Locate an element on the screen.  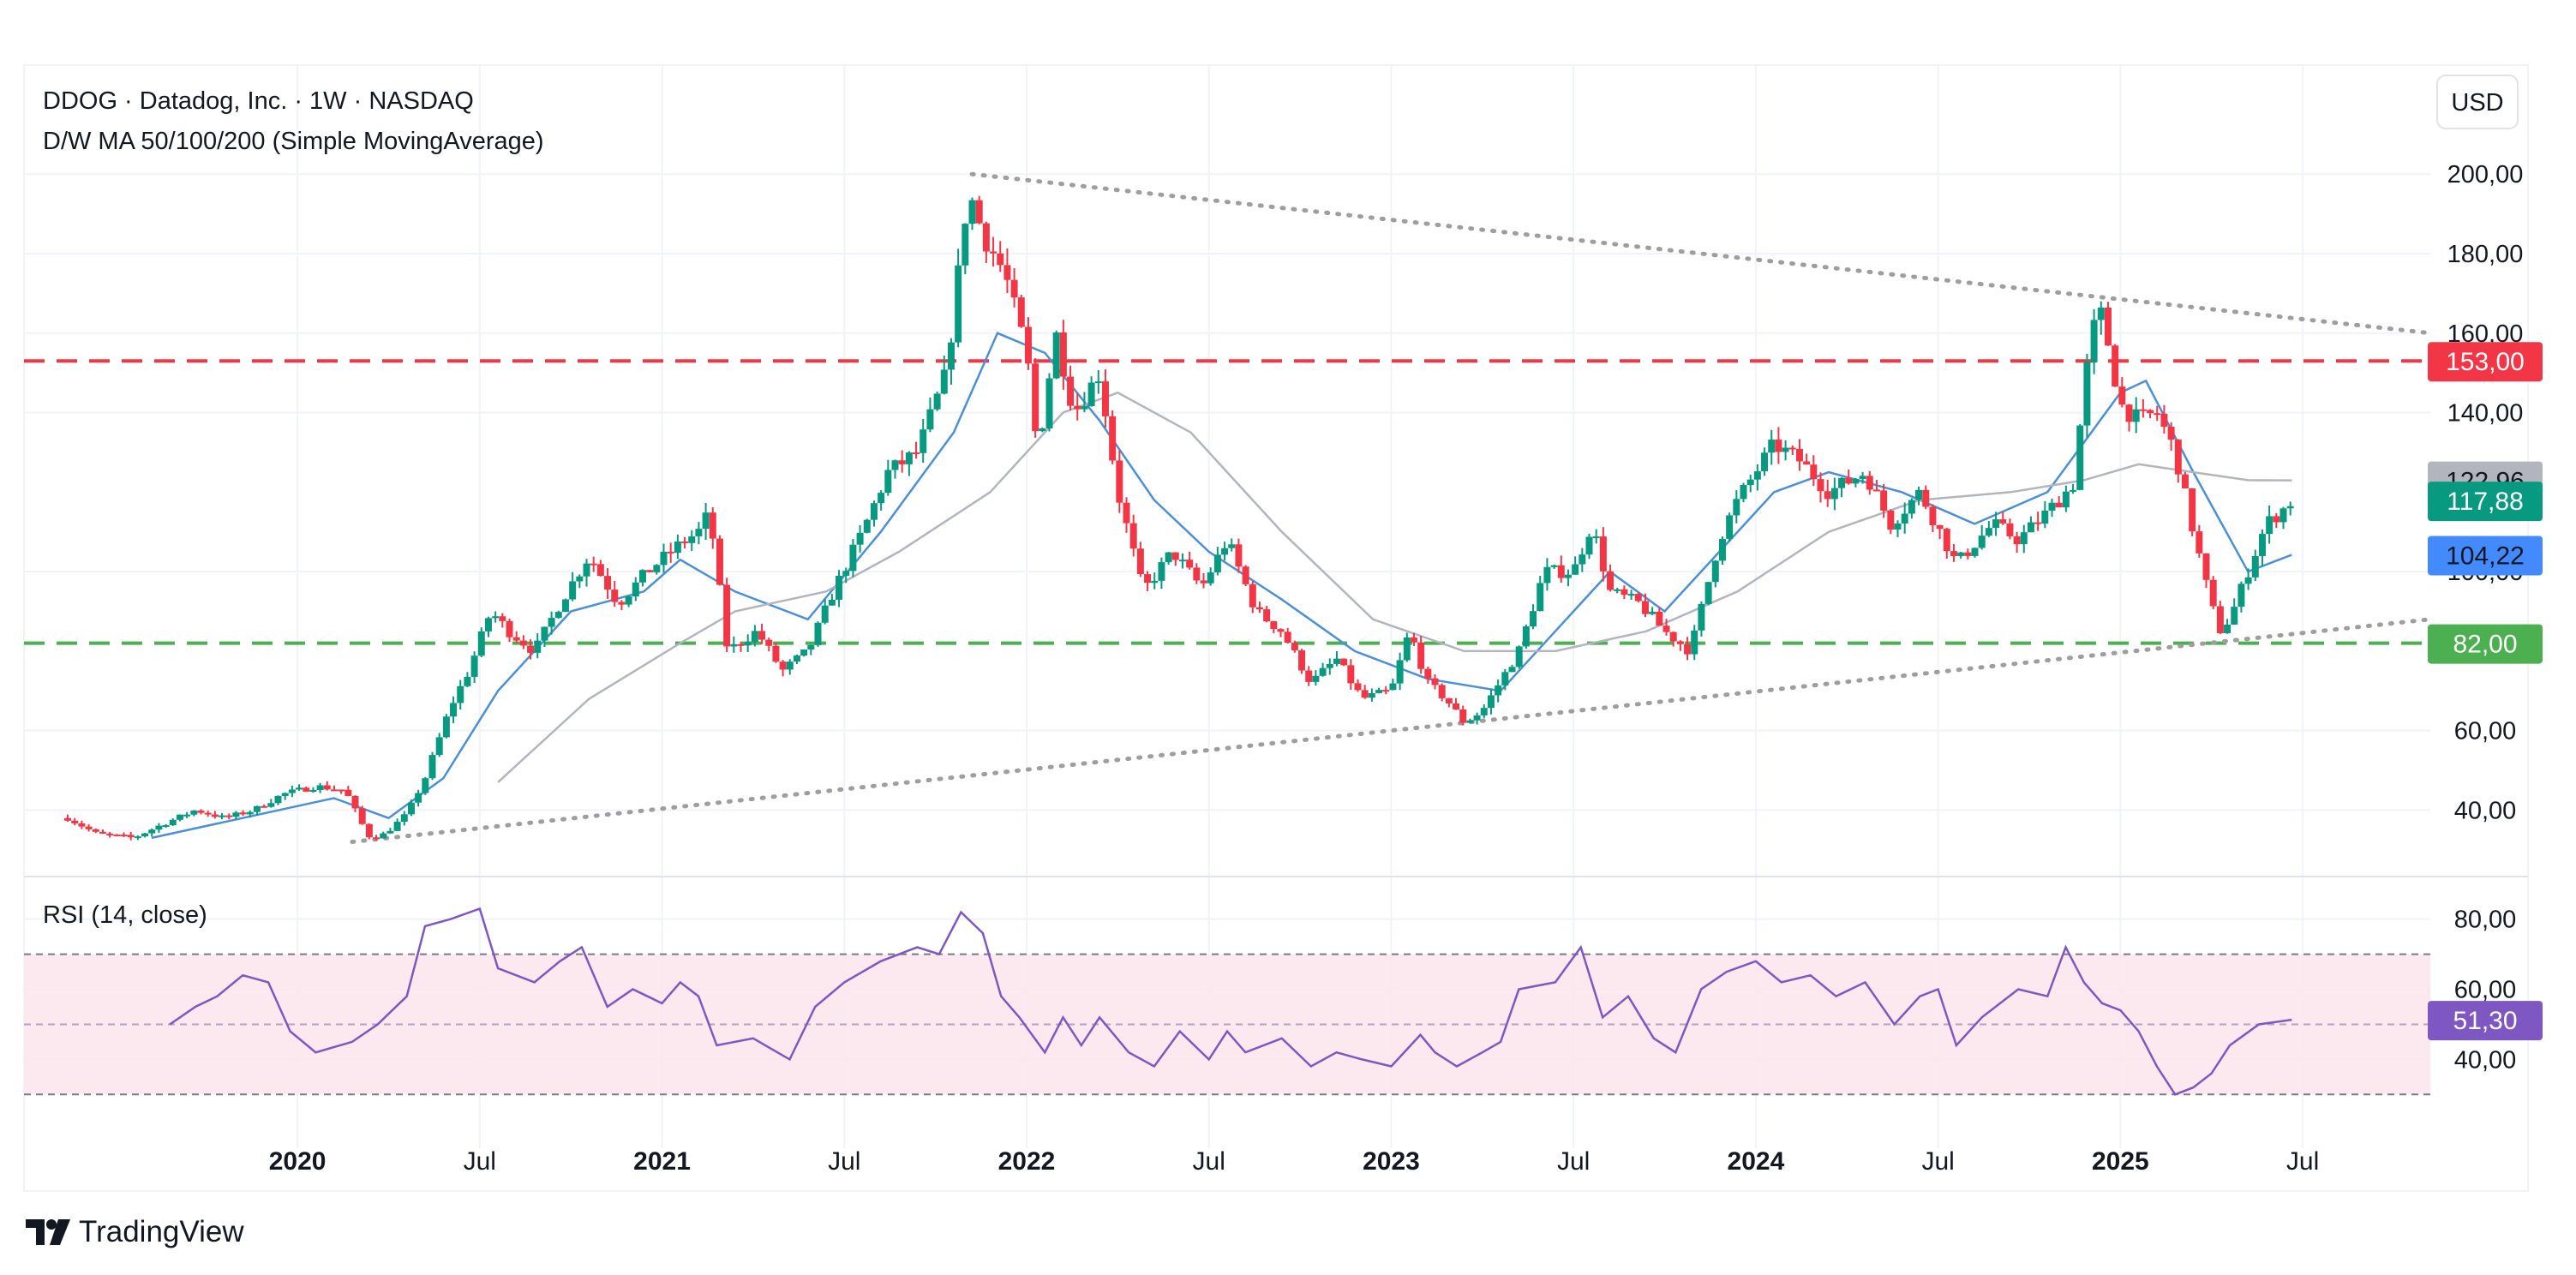
price-tick-label: 60,00 is located at coordinates (2485, 731).